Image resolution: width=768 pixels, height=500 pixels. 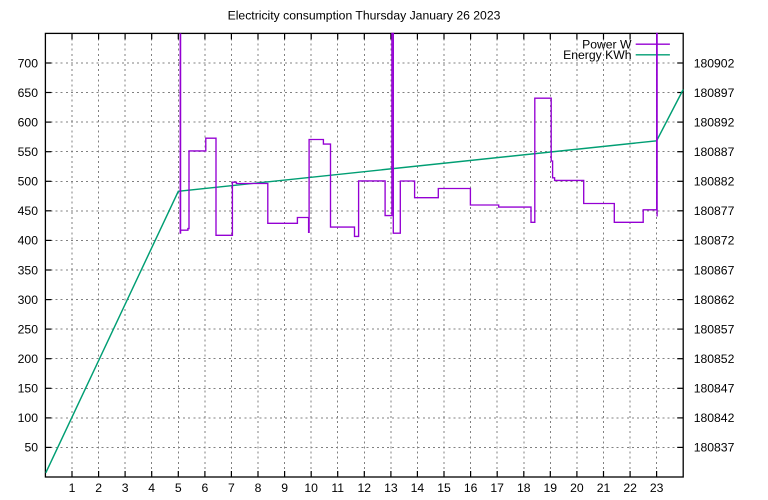 What do you see at coordinates (205, 488) in the screenshot?
I see `svg-text: 6` at bounding box center [205, 488].